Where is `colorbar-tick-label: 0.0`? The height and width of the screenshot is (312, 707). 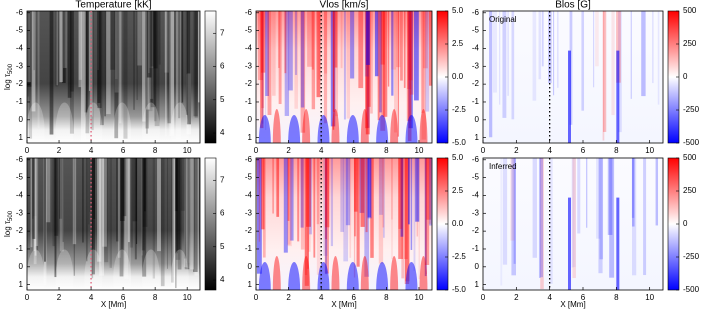
colorbar-tick-label: 0.0 is located at coordinates (458, 223).